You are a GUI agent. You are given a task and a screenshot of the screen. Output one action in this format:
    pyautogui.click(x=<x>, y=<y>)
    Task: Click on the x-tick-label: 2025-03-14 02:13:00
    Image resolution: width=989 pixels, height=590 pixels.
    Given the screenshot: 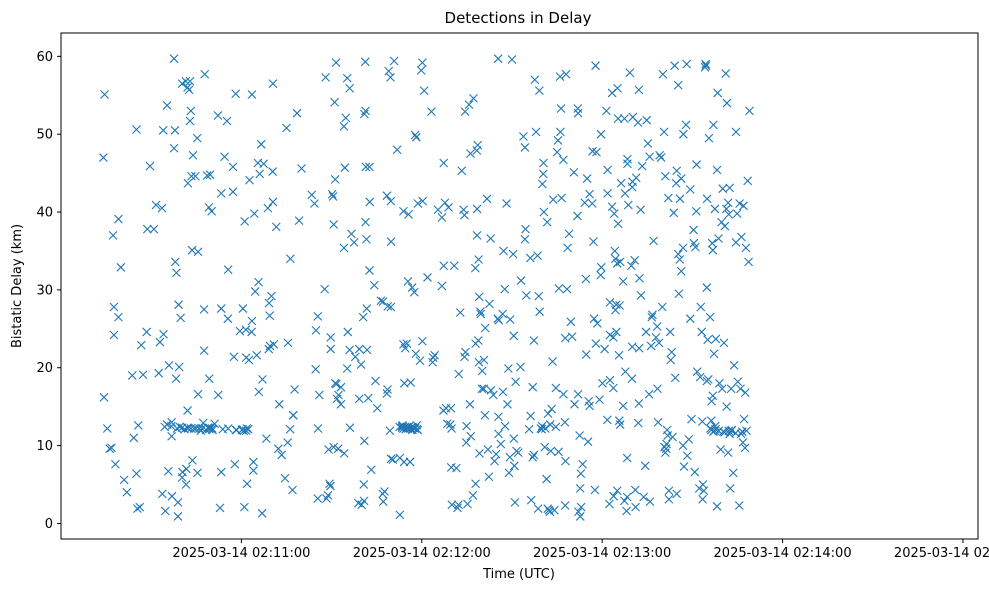 What is the action you would take?
    pyautogui.click(x=602, y=553)
    